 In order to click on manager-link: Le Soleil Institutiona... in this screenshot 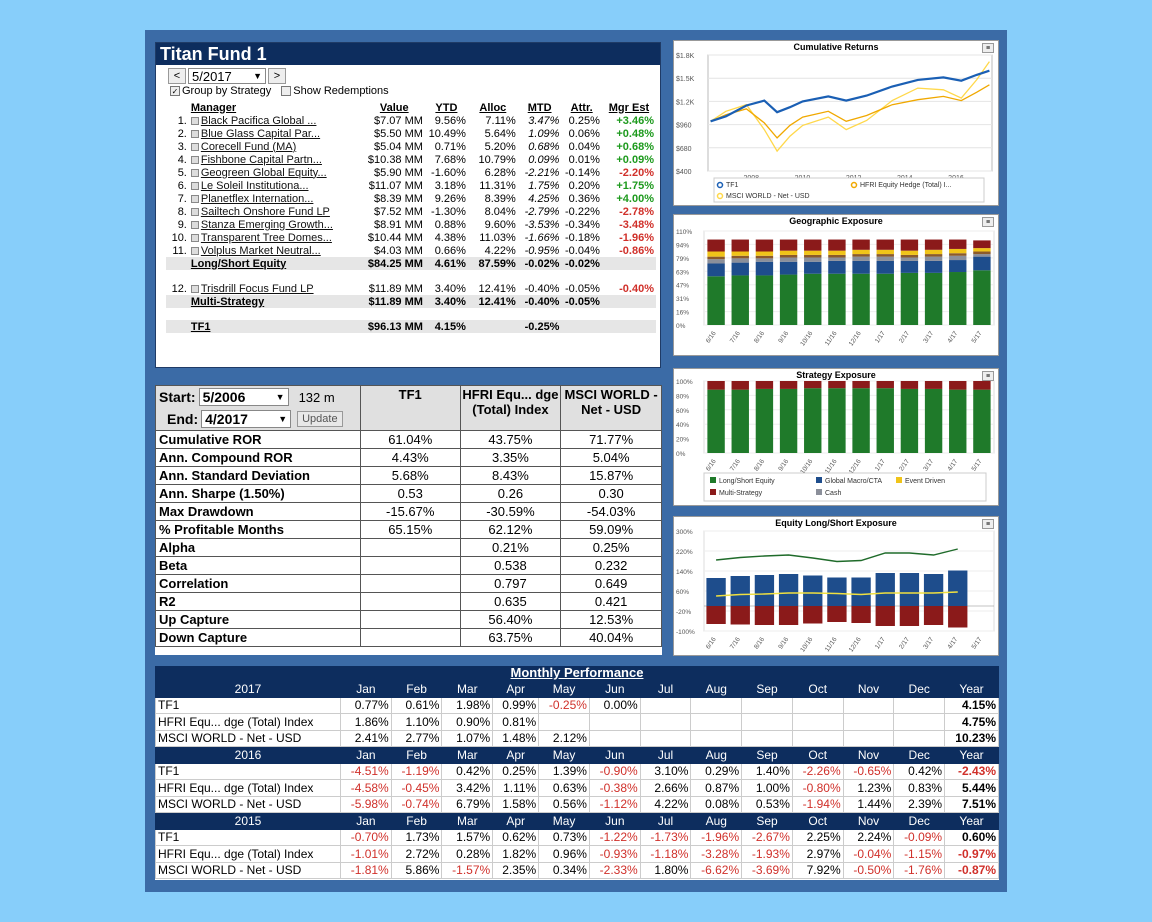, I will do `click(254, 185)`.